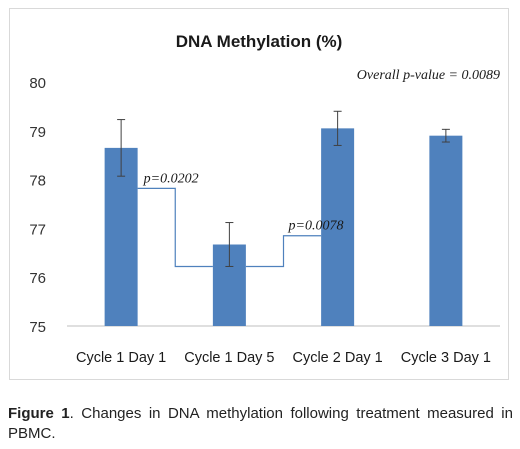 This screenshot has width=520, height=449. I want to click on y-tick-label: 79, so click(37, 132).